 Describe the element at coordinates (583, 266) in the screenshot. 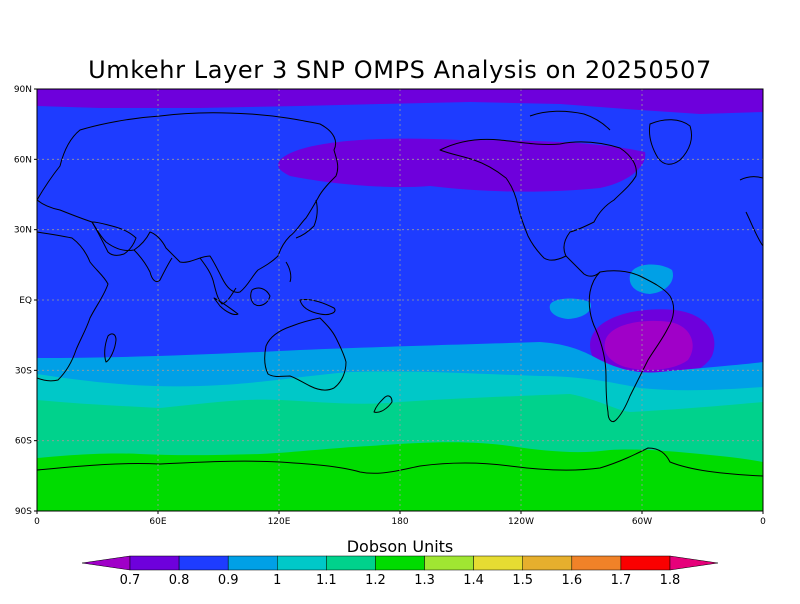

I see `coast-centralamerica` at that location.